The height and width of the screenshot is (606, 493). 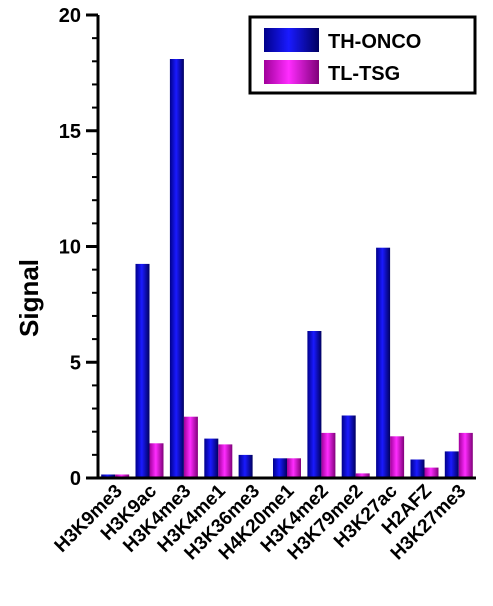 I want to click on legend-label-th-onco: TH-ONCO, so click(x=374, y=42).